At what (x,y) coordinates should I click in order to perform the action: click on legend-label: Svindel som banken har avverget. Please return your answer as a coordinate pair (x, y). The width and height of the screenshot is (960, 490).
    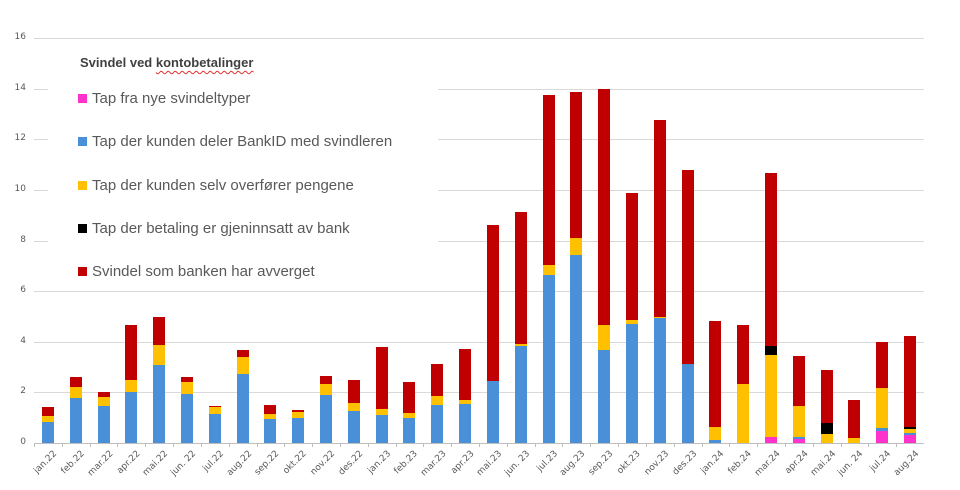
    Looking at the image, I should click on (203, 271).